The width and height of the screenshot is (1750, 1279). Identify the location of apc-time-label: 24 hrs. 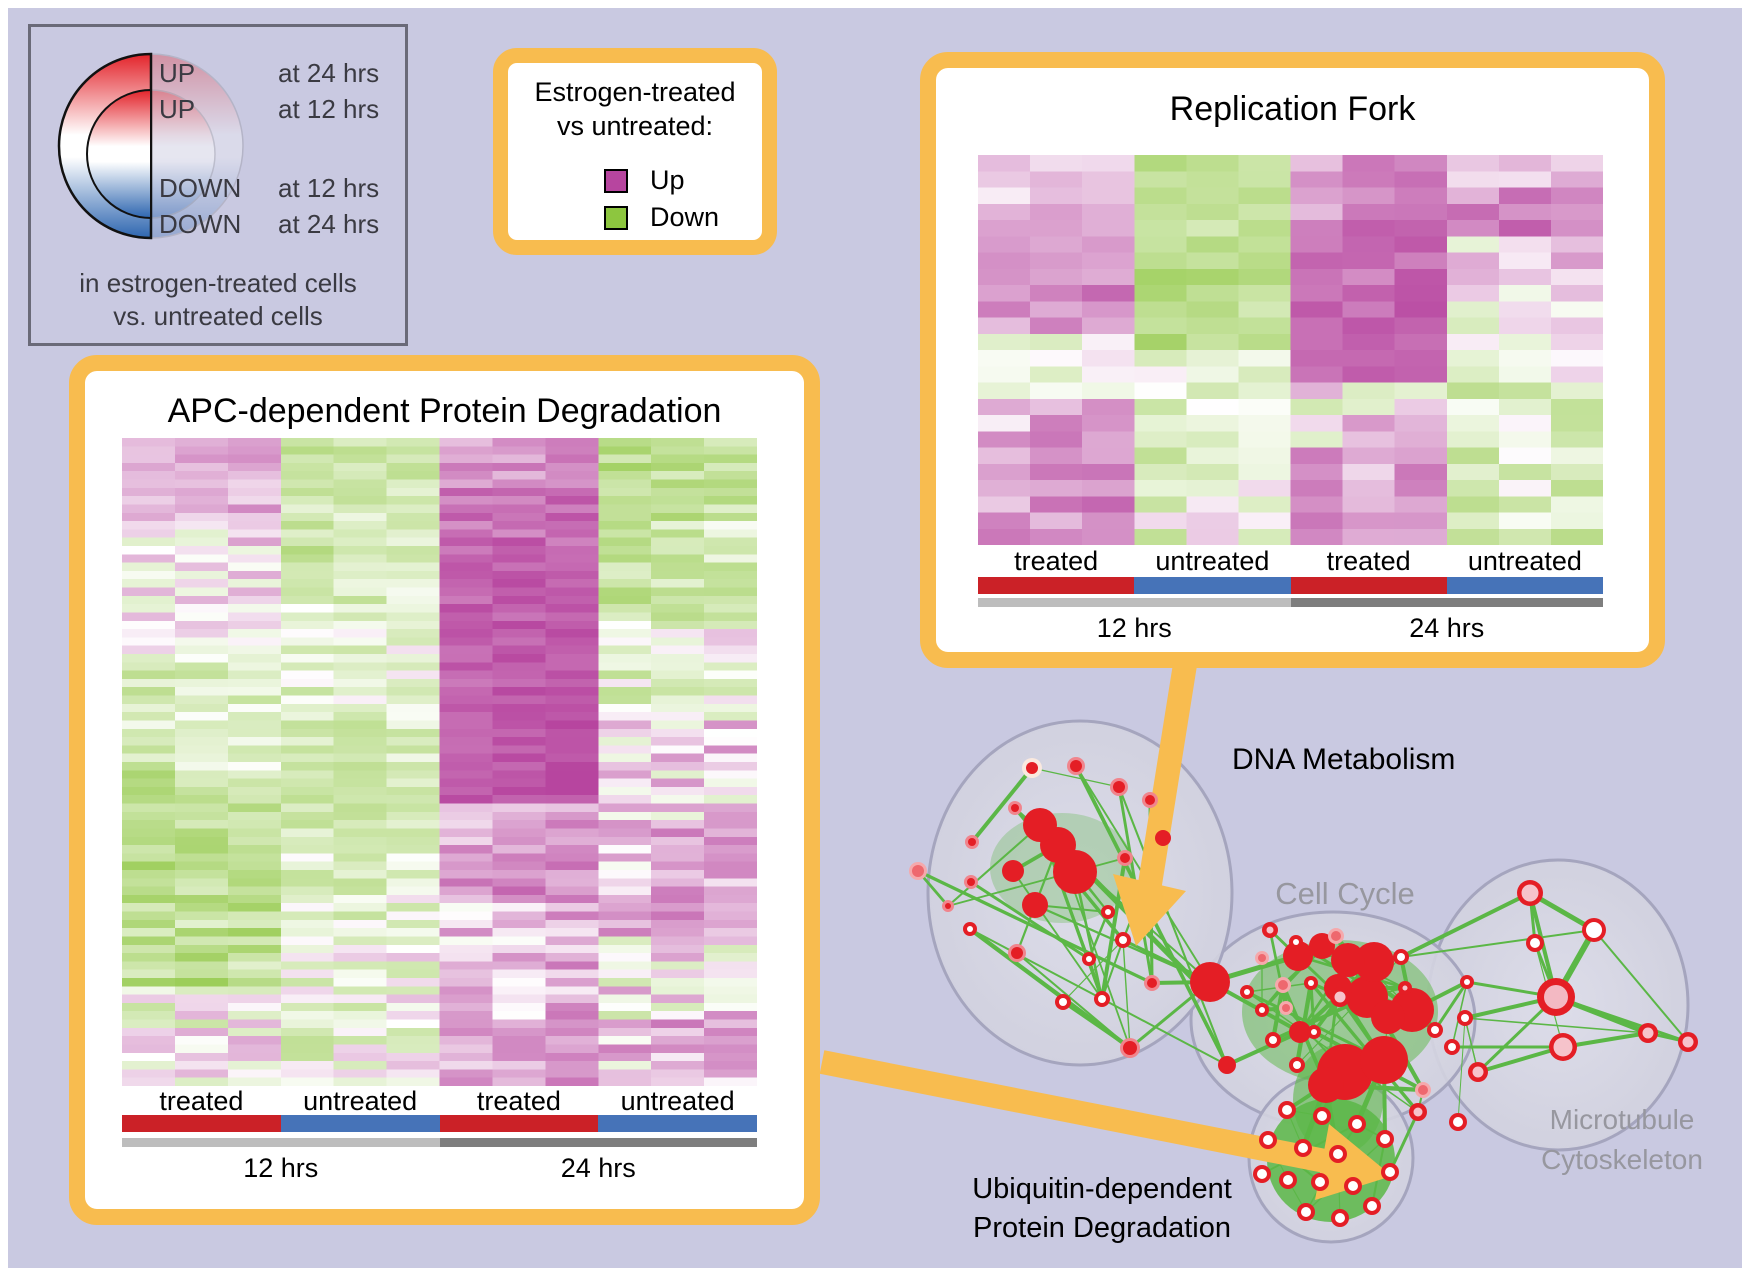
(598, 1168).